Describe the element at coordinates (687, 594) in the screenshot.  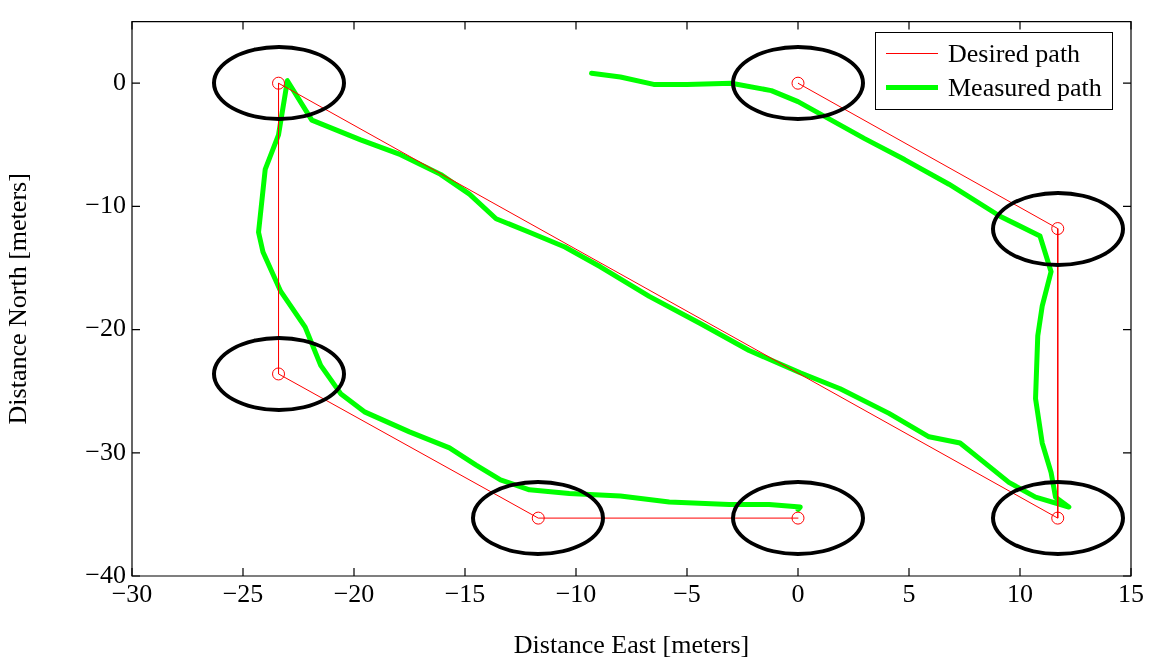
I see `x-tick-label: −5` at that location.